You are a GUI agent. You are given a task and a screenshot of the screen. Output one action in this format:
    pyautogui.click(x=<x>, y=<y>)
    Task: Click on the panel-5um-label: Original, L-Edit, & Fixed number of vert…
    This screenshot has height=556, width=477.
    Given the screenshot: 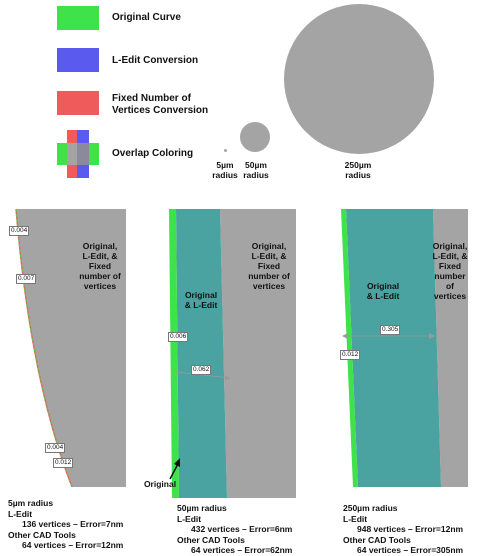 What is the action you would take?
    pyautogui.click(x=100, y=266)
    